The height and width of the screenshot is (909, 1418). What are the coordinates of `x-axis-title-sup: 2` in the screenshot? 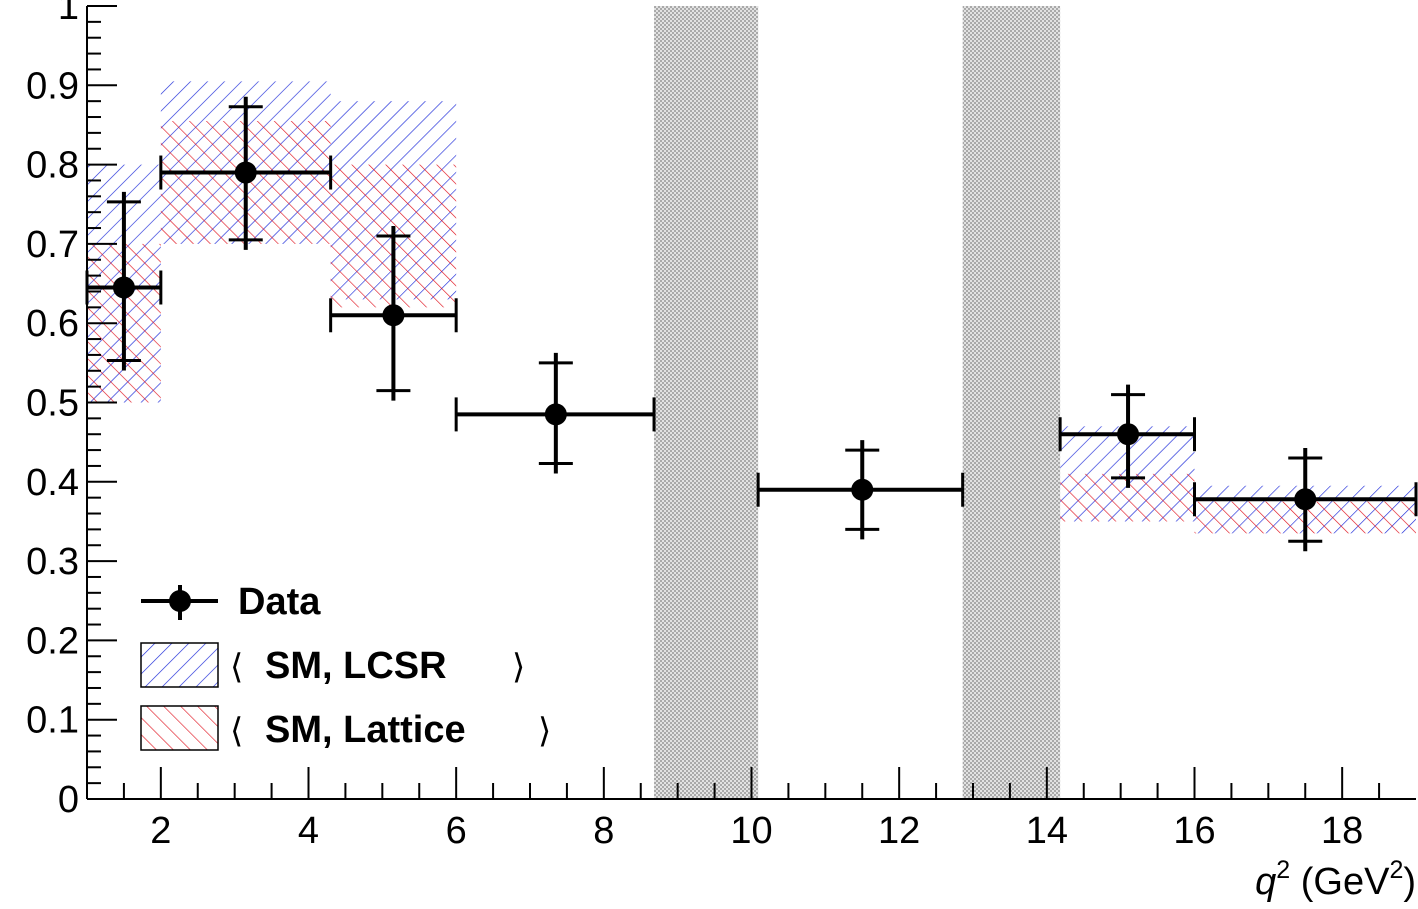 It's located at (1283, 870).